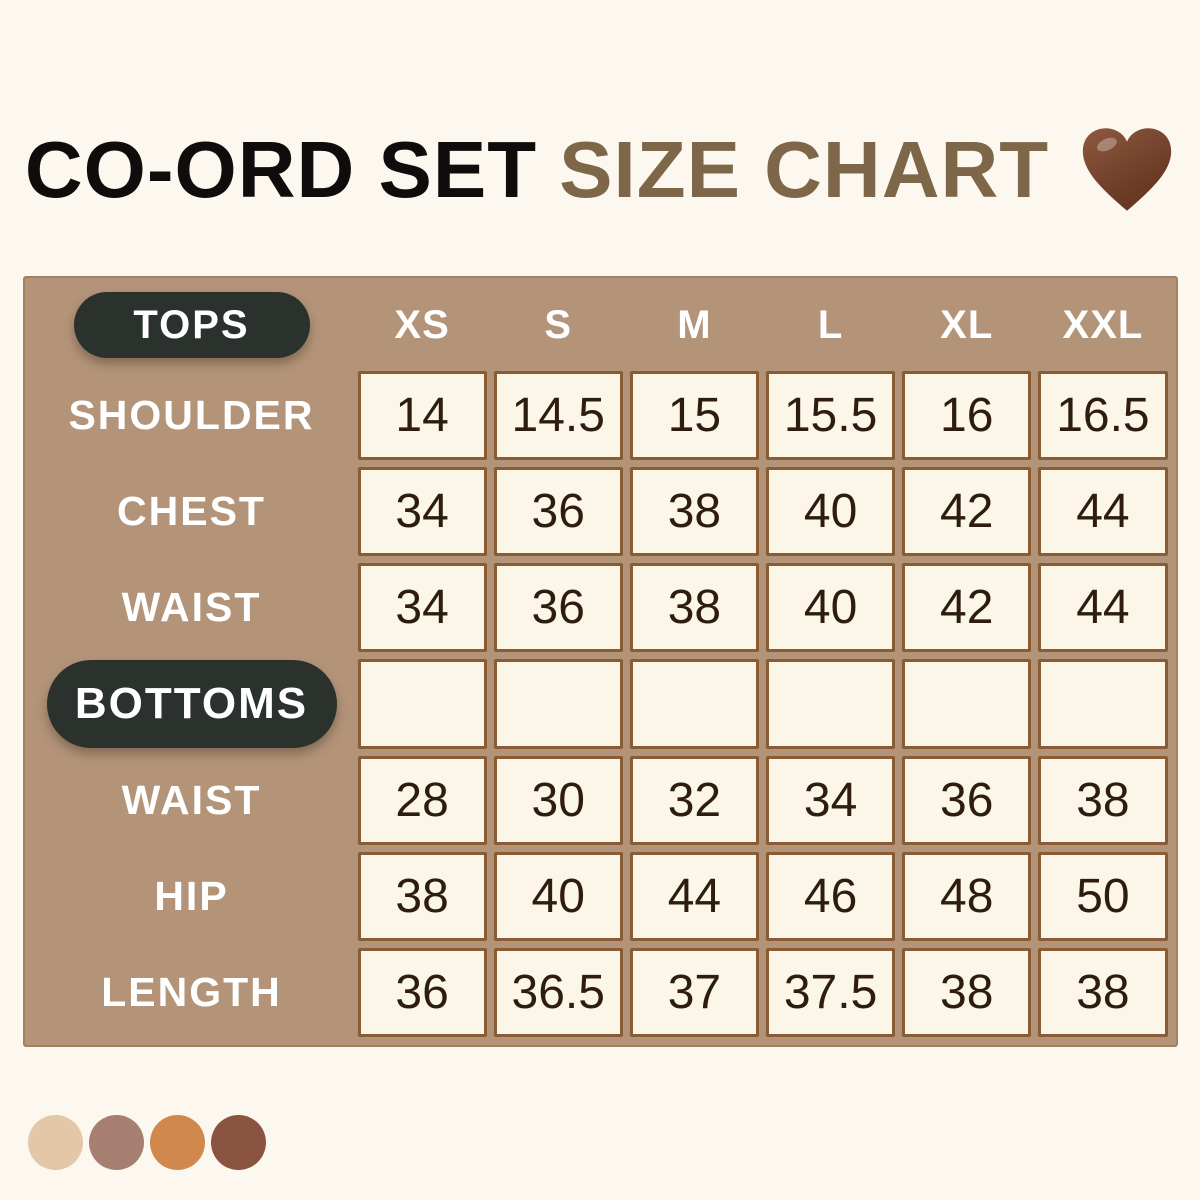 Image resolution: width=1200 pixels, height=1200 pixels. I want to click on value-cell: 15, so click(694, 416).